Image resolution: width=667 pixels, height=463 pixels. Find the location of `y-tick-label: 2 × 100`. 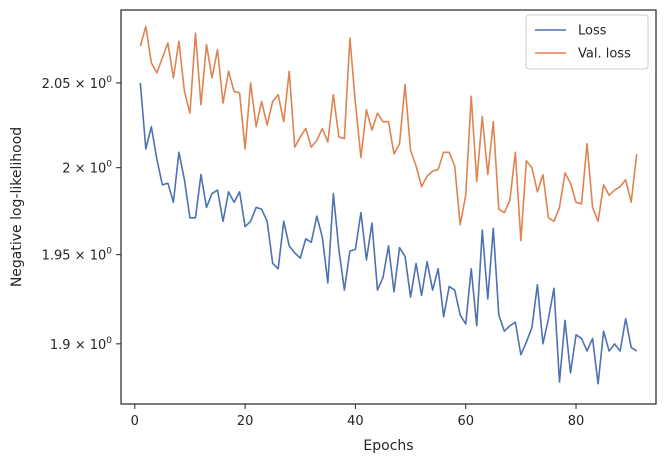

y-tick-label: 2 × 100 is located at coordinates (87, 168).